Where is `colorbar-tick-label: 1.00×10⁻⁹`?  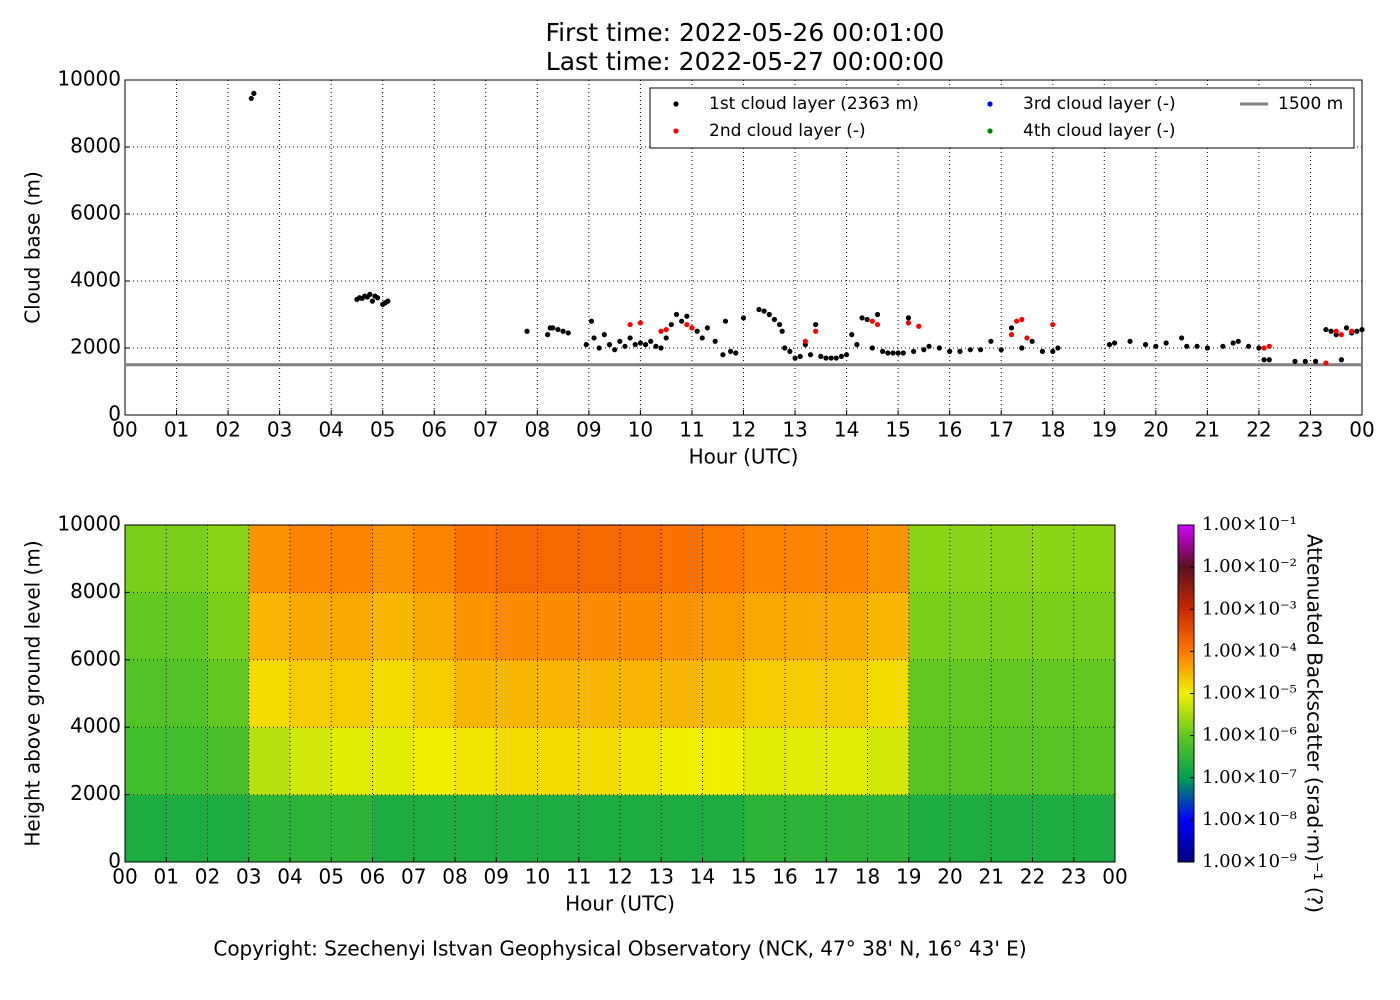 colorbar-tick-label: 1.00×10⁻⁹ is located at coordinates (1249, 861).